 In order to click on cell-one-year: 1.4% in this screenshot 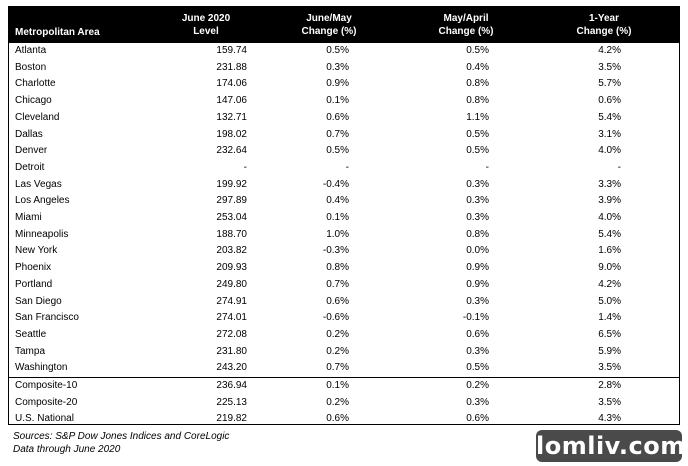, I will do `click(609, 318)`.